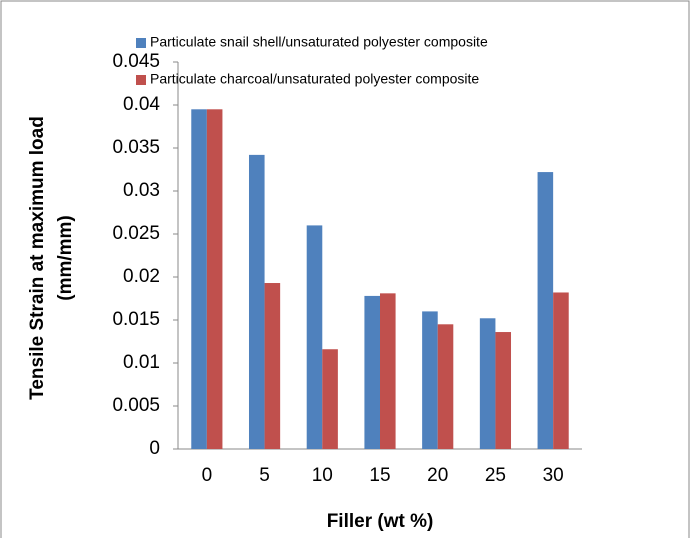 This screenshot has width=694, height=538. What do you see at coordinates (379, 475) in the screenshot?
I see `x-tick-label: 15` at bounding box center [379, 475].